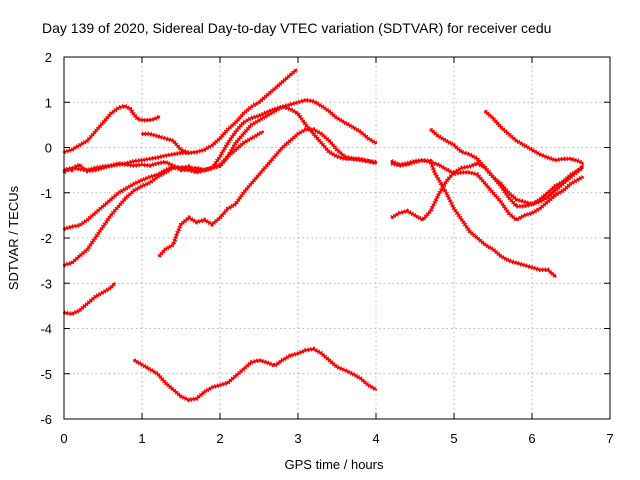 This screenshot has width=640, height=480. Describe the element at coordinates (531, 438) in the screenshot. I see `x-tick-label: 6` at that location.